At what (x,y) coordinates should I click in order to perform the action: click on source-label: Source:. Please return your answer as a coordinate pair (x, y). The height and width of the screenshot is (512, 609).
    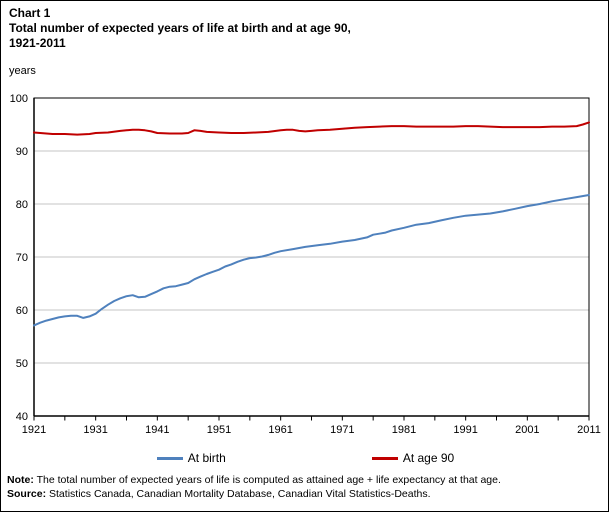
    Looking at the image, I should click on (27, 494).